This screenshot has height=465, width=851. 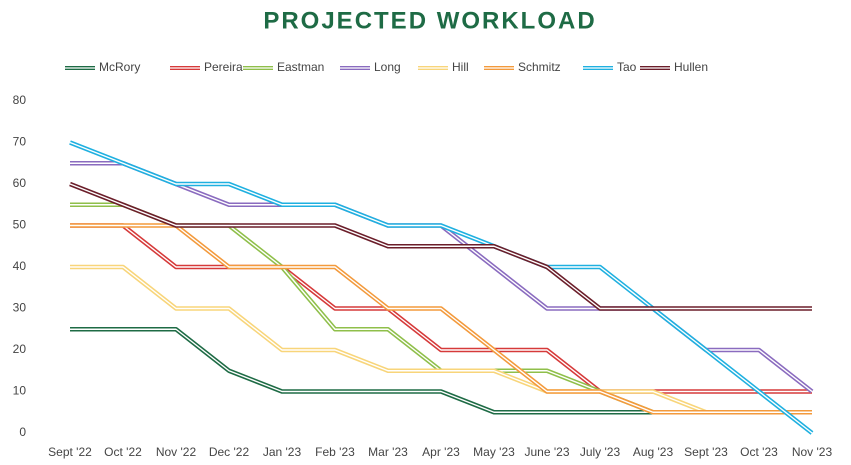 I want to click on legend-label: Pereira, so click(x=223, y=67).